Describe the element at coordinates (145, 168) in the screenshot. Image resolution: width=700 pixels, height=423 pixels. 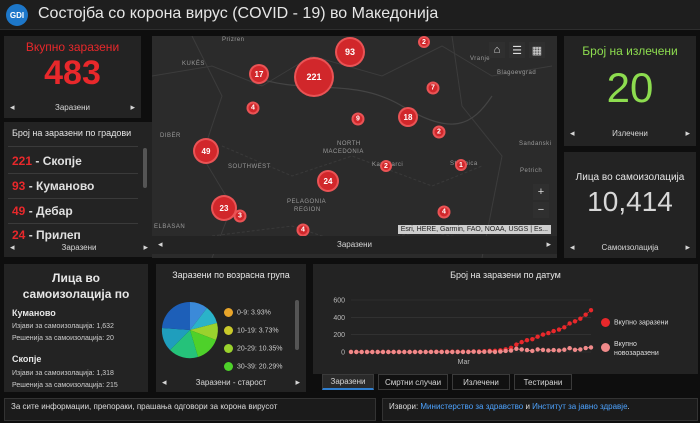
I see `list-scrollbar` at that location.